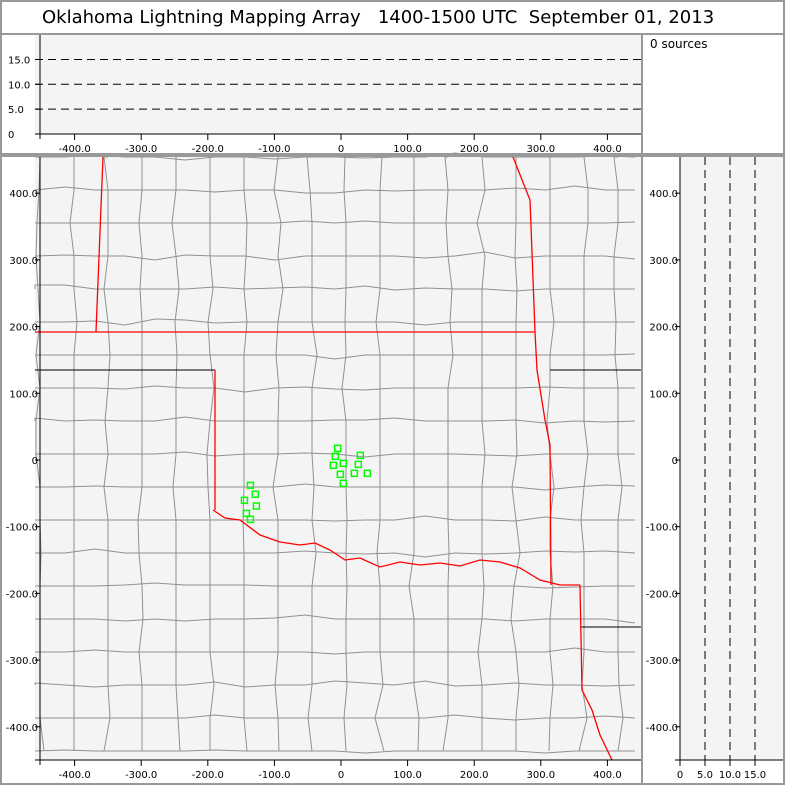 Image resolution: width=785 pixels, height=785 pixels. I want to click on side-plot-area, so click(731, 458).